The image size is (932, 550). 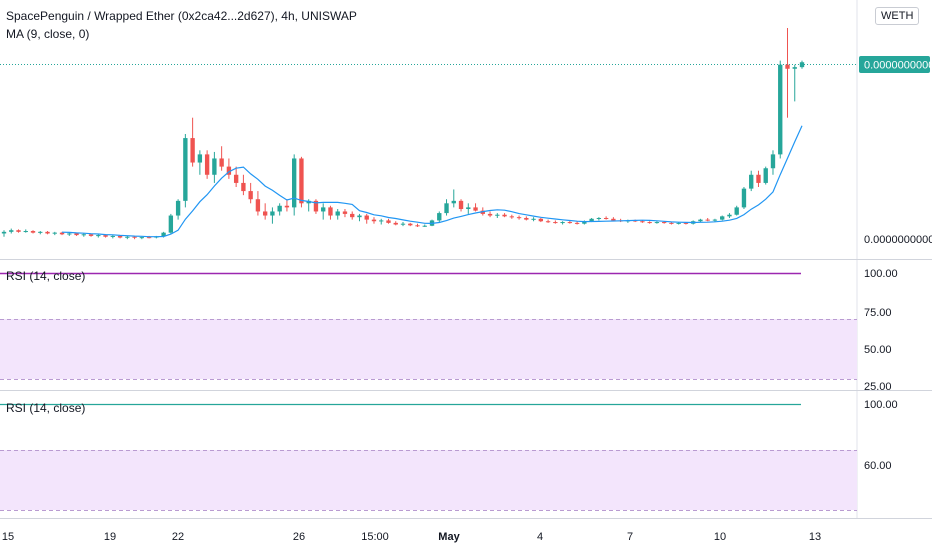 I want to click on rsi1-tick-75: 75.00, so click(x=878, y=313).